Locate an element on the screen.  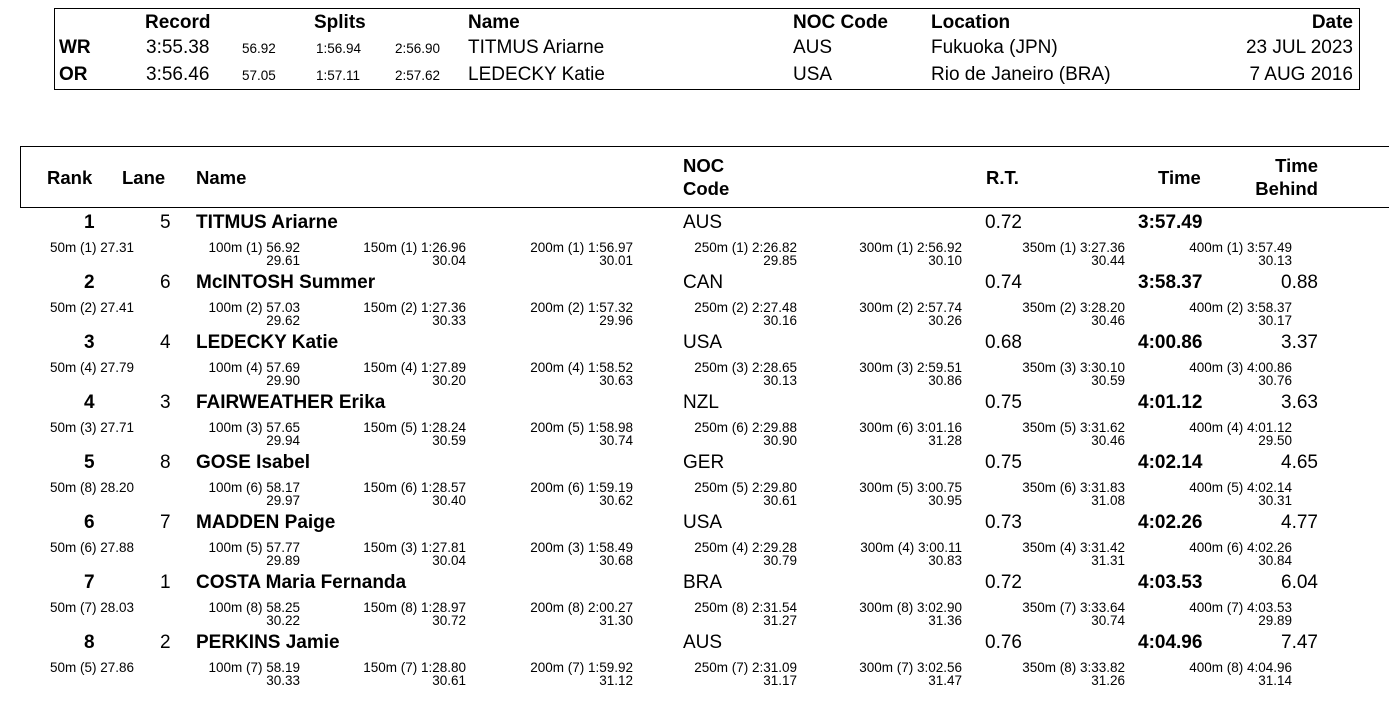
split: 150m (8) 1:28.97 is located at coordinates (414, 607).